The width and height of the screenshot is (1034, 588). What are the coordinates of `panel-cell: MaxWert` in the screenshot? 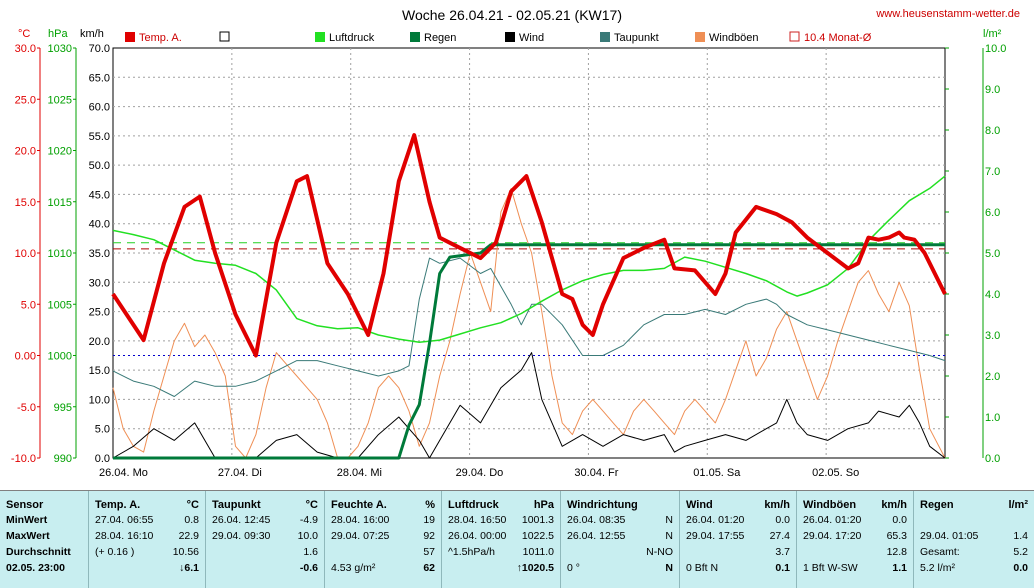 It's located at (28, 536).